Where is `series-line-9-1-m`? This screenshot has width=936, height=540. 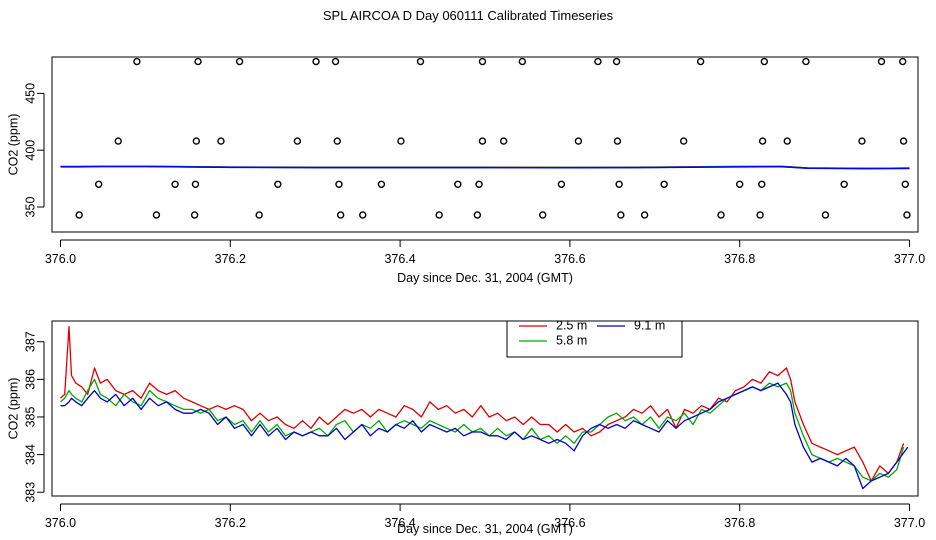
series-line-9-1-m is located at coordinates (485, 167).